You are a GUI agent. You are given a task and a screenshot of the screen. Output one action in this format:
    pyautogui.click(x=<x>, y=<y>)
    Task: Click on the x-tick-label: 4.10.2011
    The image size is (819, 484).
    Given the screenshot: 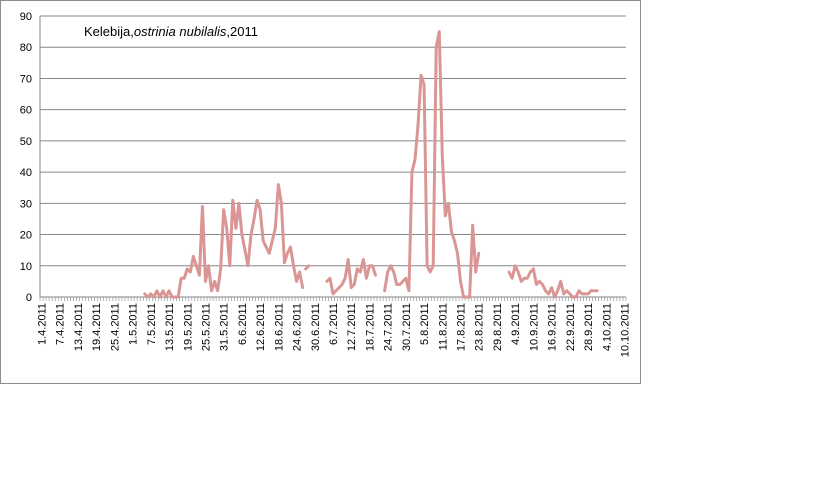 What is the action you would take?
    pyautogui.click(x=607, y=327)
    